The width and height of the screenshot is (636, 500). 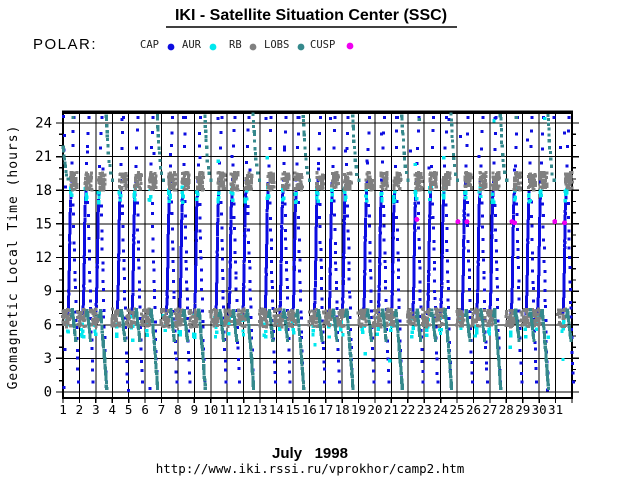 I want to click on y-tick-label: 9, so click(x=48, y=292).